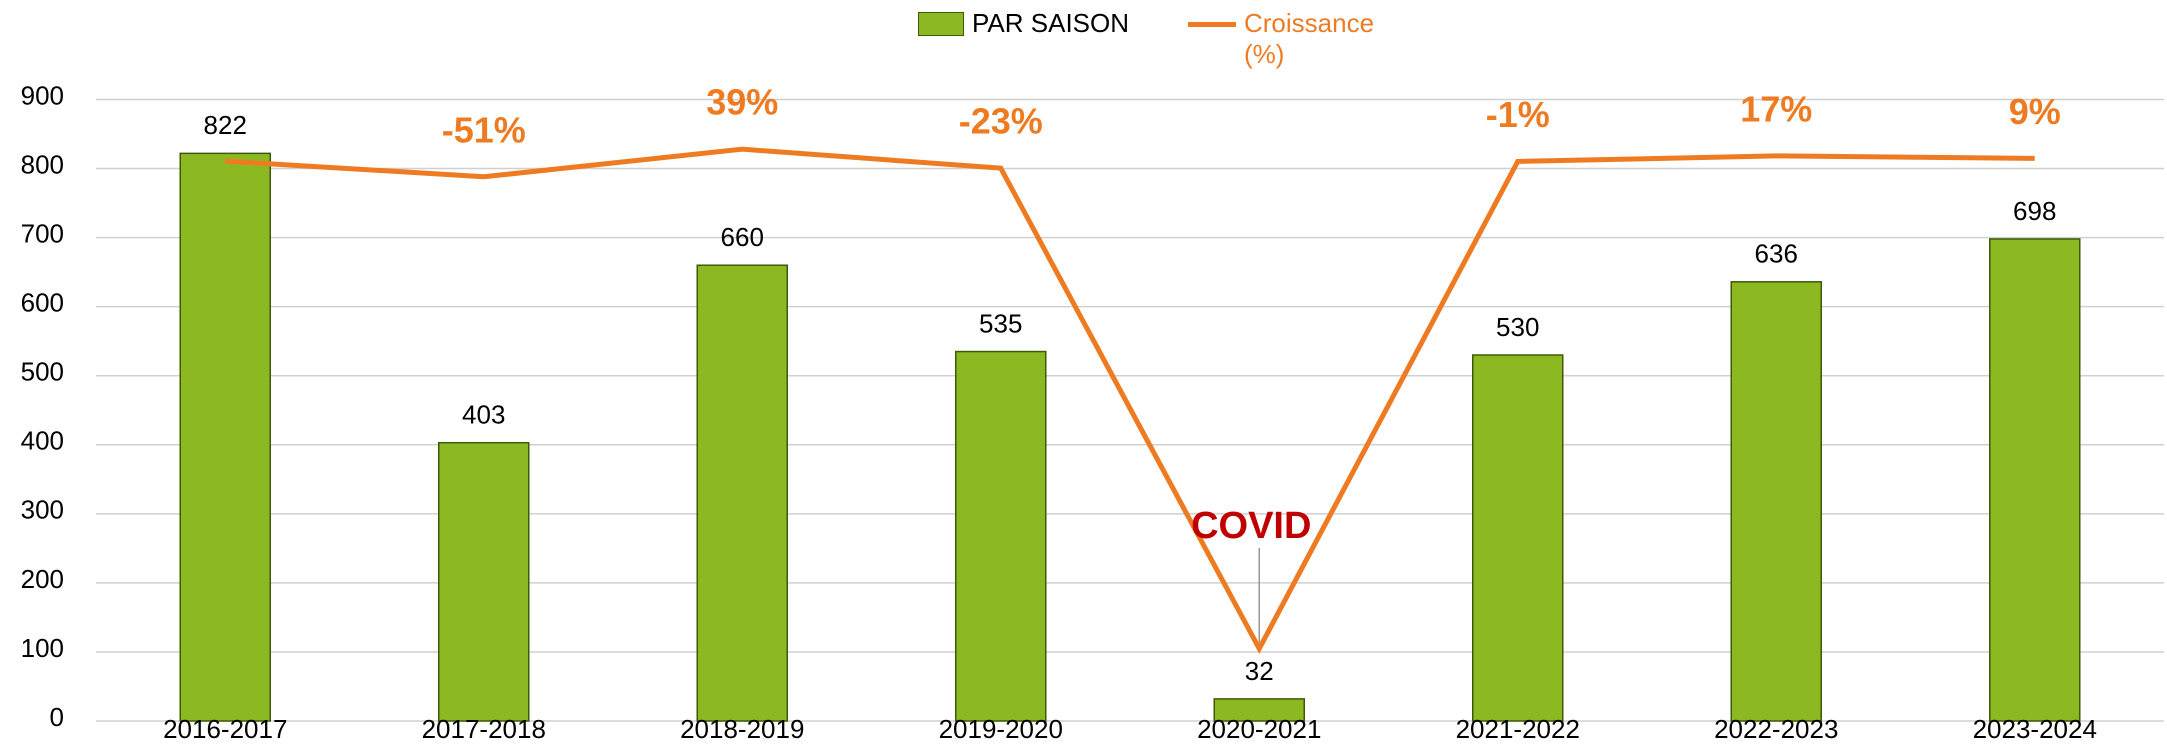  Describe the element at coordinates (2034, 211) in the screenshot. I see `data-label: 698` at that location.